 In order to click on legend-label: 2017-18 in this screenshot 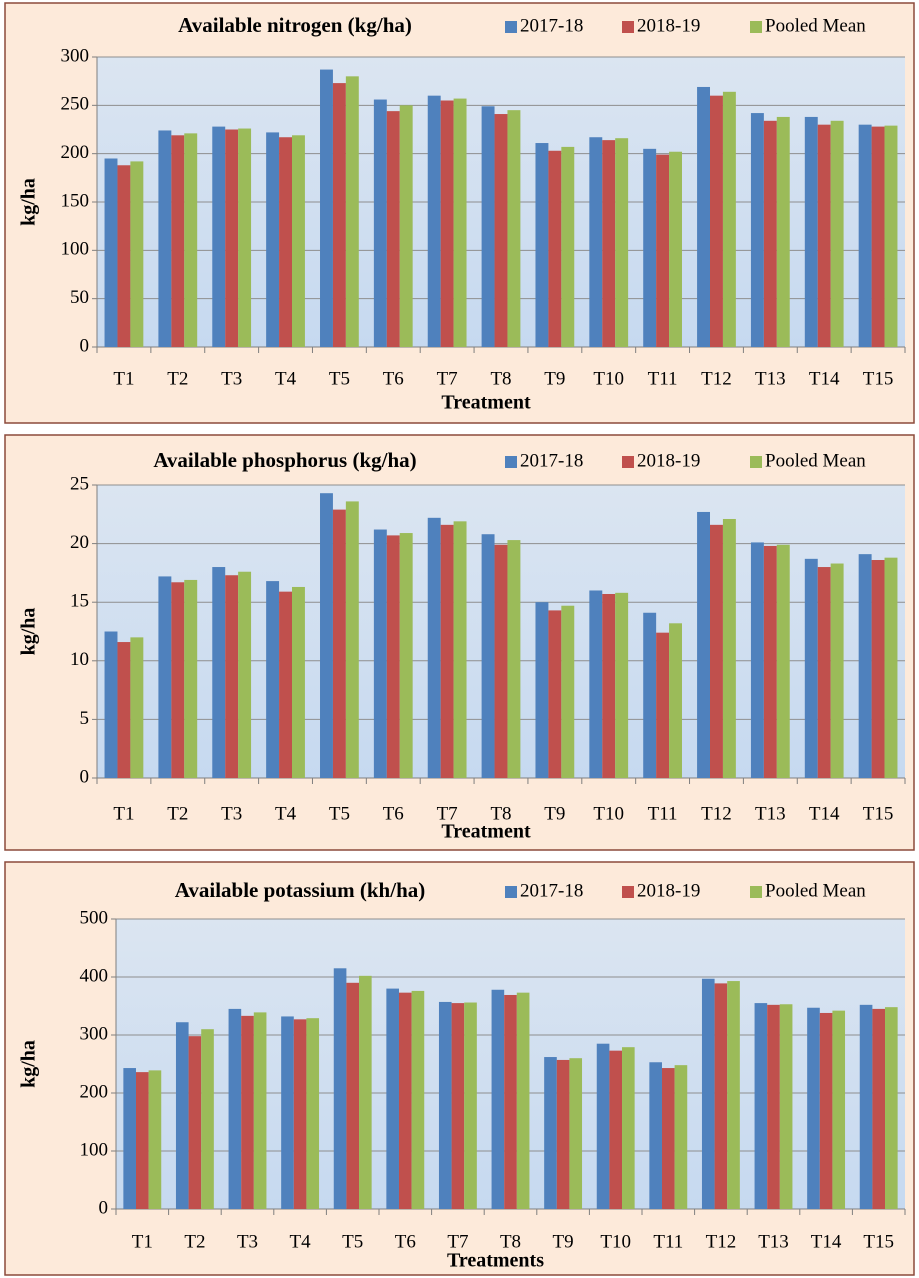, I will do `click(551, 460)`.